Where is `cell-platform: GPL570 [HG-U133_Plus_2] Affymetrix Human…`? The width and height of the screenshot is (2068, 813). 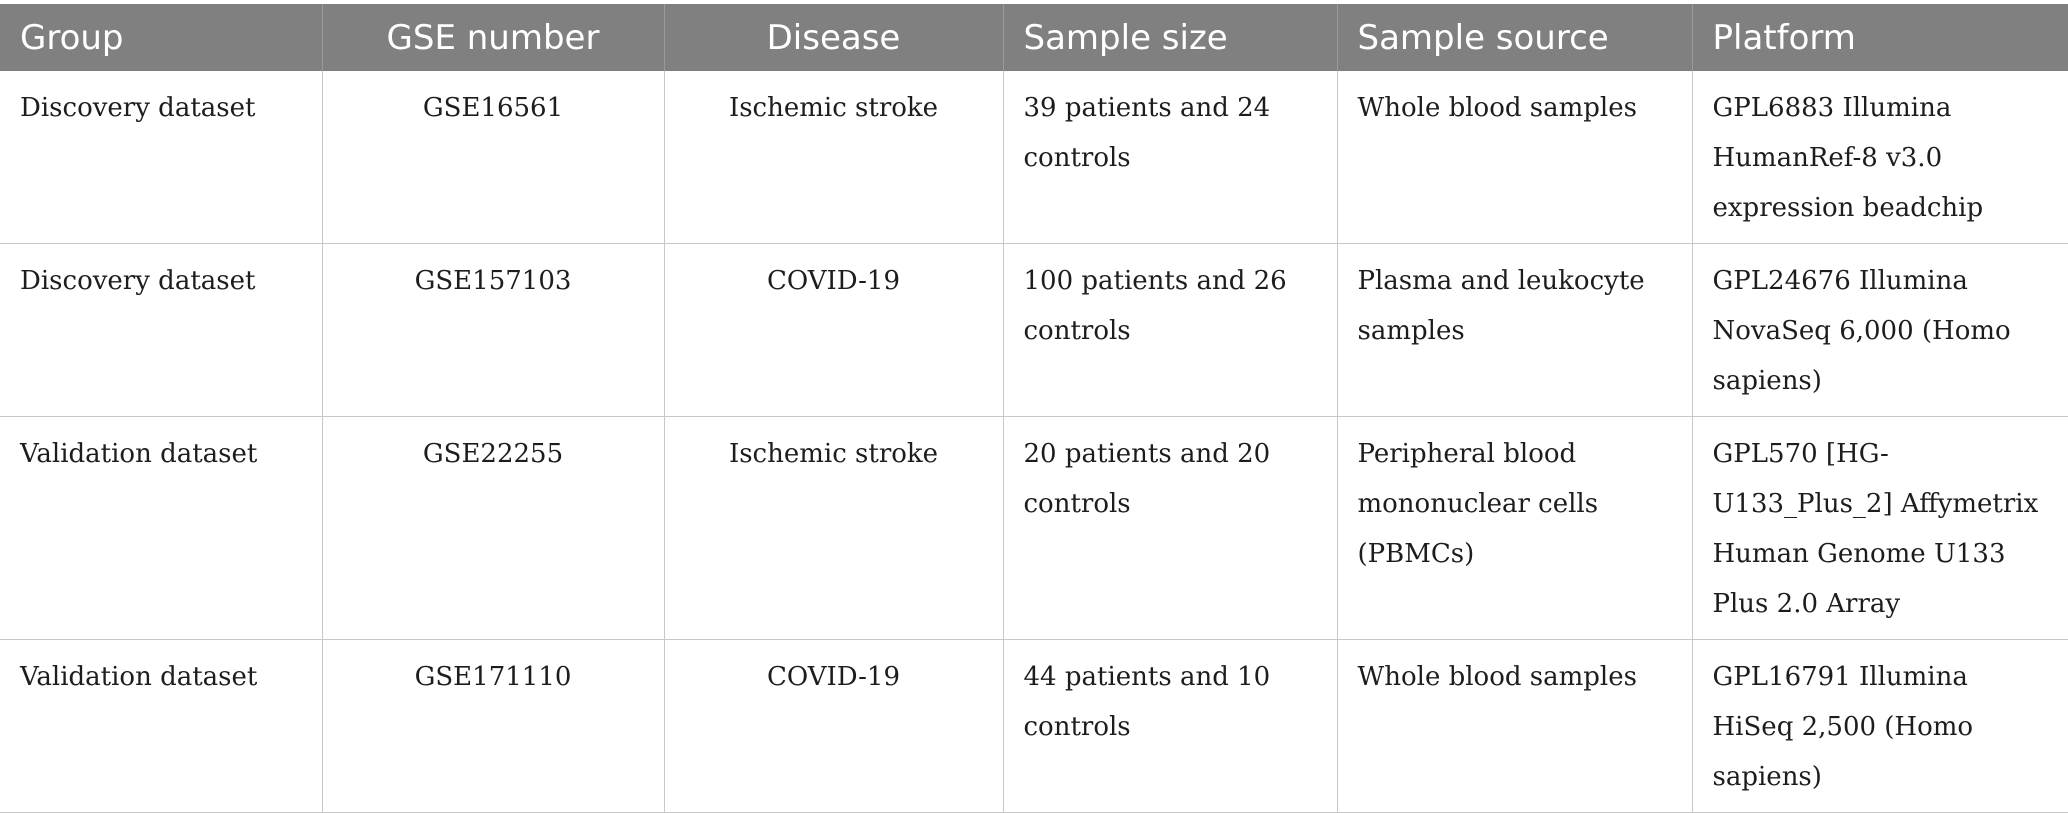 cell-platform: GPL570 [HG-U133_Plus_2] Affymetrix Human… is located at coordinates (1879, 528).